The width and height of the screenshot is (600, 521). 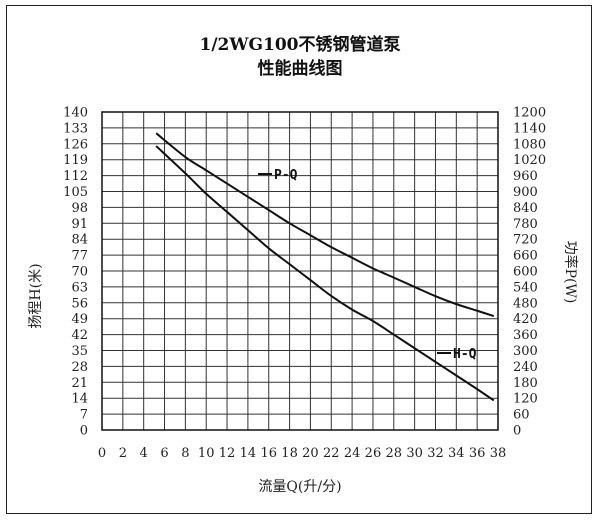 I want to click on y-left-tick-label: 140, so click(x=75, y=113).